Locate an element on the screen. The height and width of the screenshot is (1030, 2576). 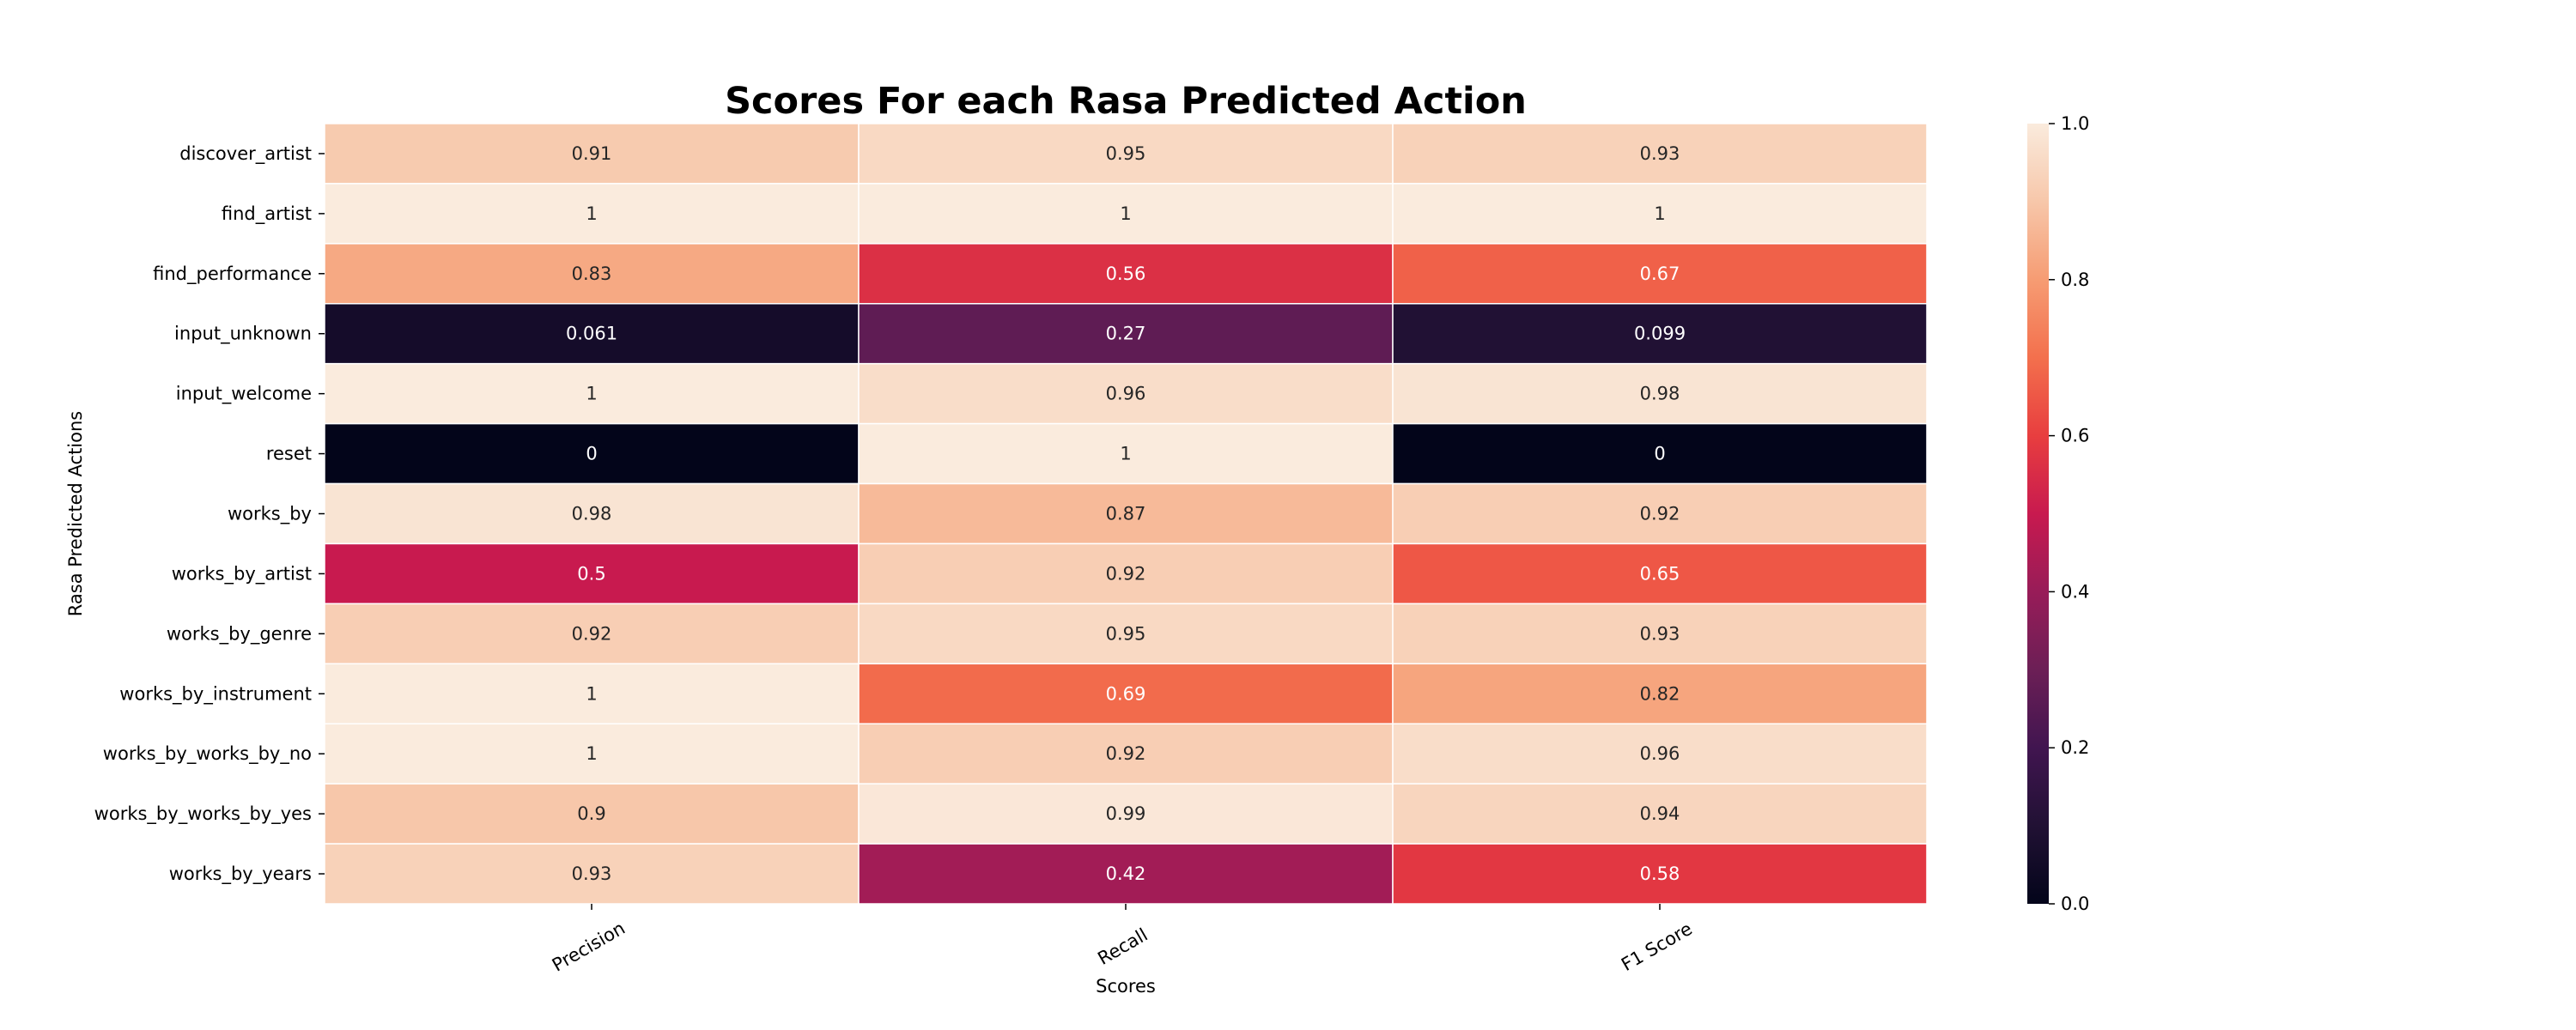
cell-value-label: 0.9 is located at coordinates (591, 813).